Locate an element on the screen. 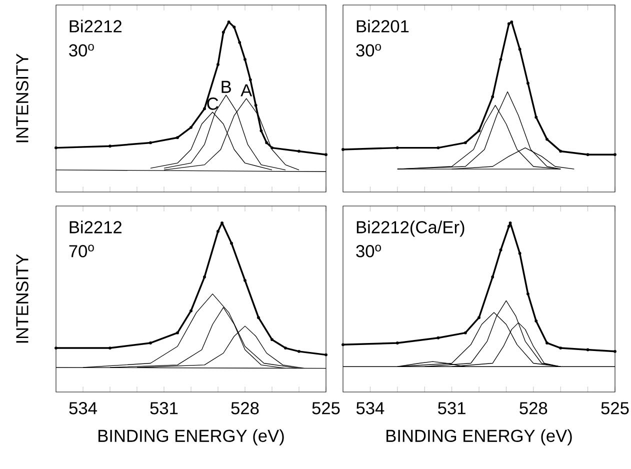  annotation: C is located at coordinates (212, 104).